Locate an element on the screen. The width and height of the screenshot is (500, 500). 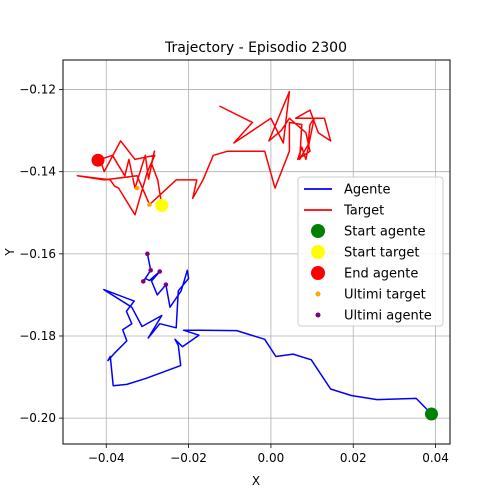
start-agente-marker is located at coordinates (431, 414).